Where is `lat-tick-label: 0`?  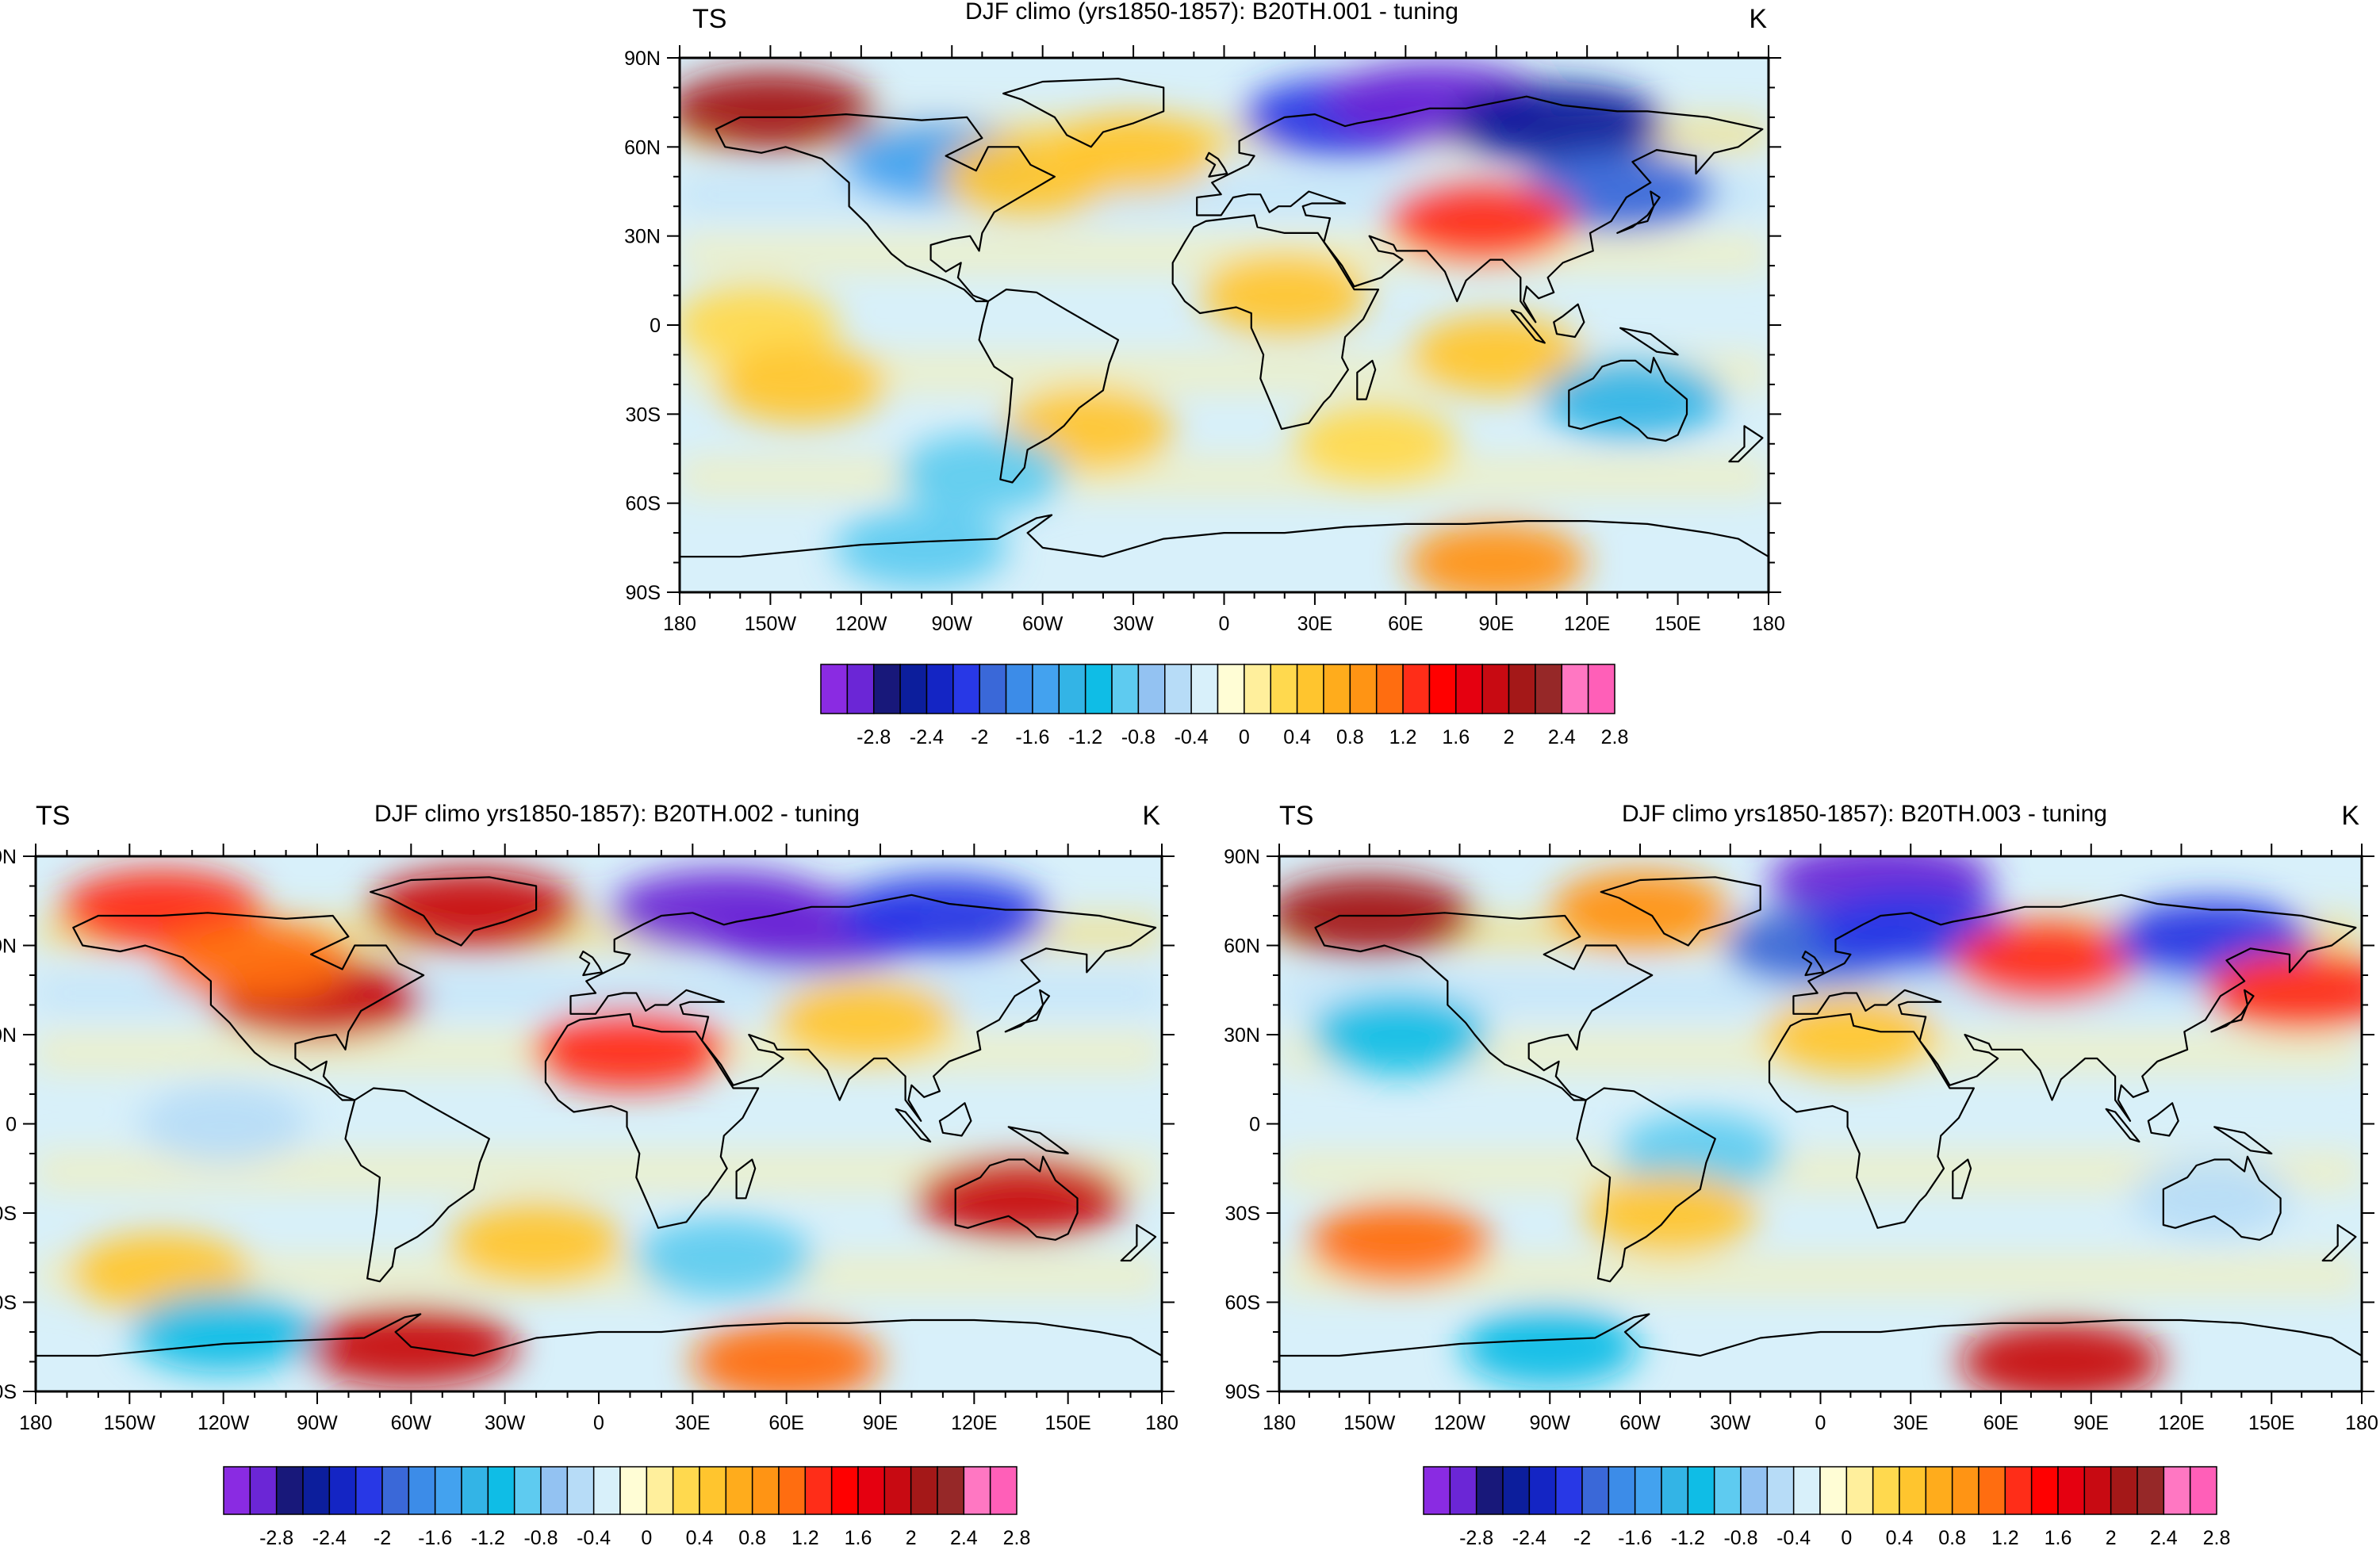 lat-tick-label: 0 is located at coordinates (655, 326).